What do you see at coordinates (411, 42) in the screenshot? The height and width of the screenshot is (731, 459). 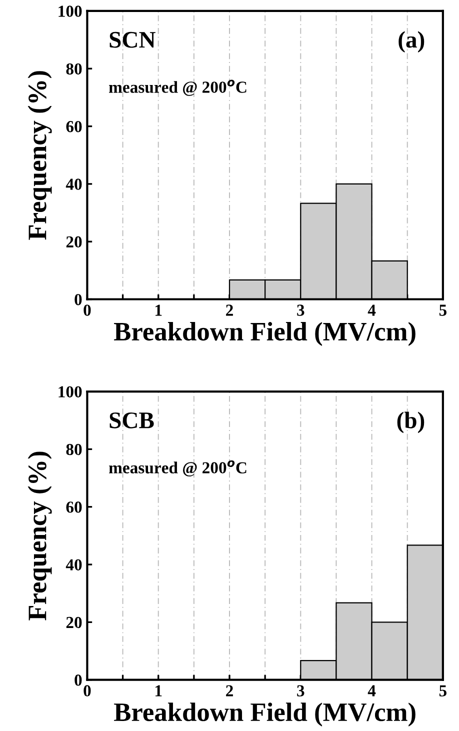 I see `annotation: (a)` at bounding box center [411, 42].